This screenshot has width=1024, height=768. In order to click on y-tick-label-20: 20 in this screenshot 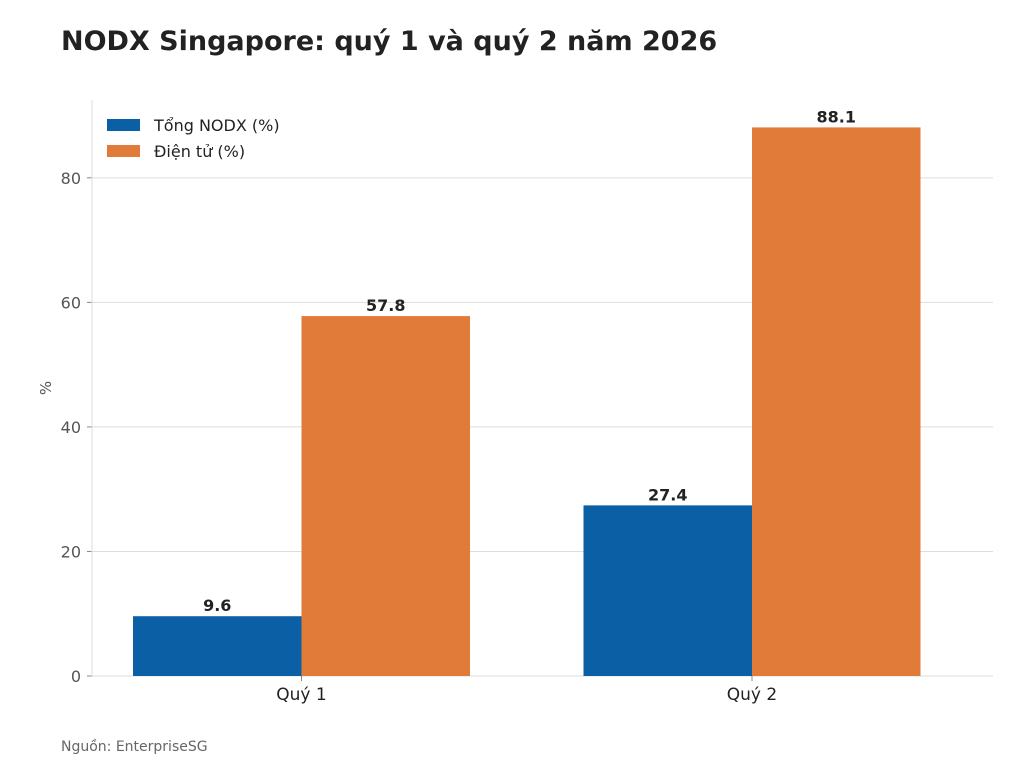, I will do `click(71, 551)`.